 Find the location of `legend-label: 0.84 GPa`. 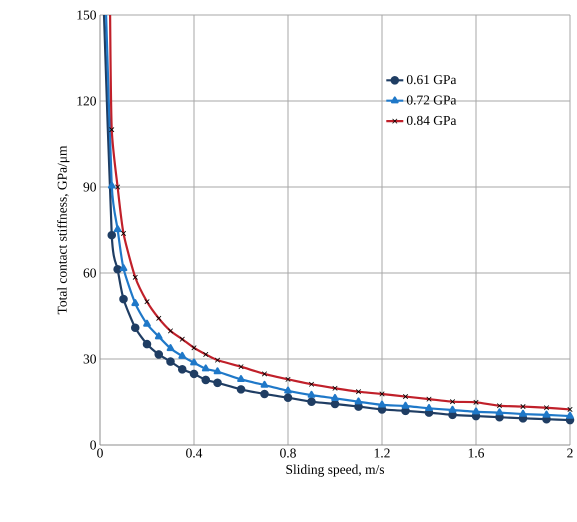

legend-label: 0.84 GPa is located at coordinates (431, 121).